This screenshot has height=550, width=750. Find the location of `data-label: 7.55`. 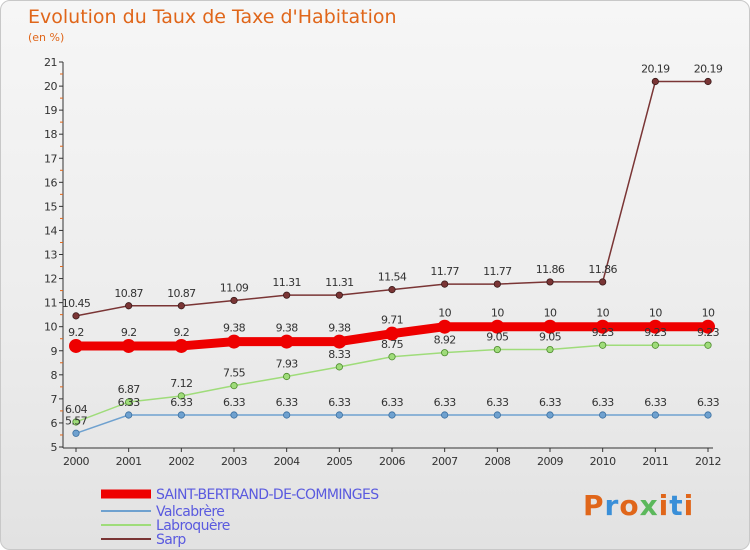

data-label: 7.55 is located at coordinates (234, 373).